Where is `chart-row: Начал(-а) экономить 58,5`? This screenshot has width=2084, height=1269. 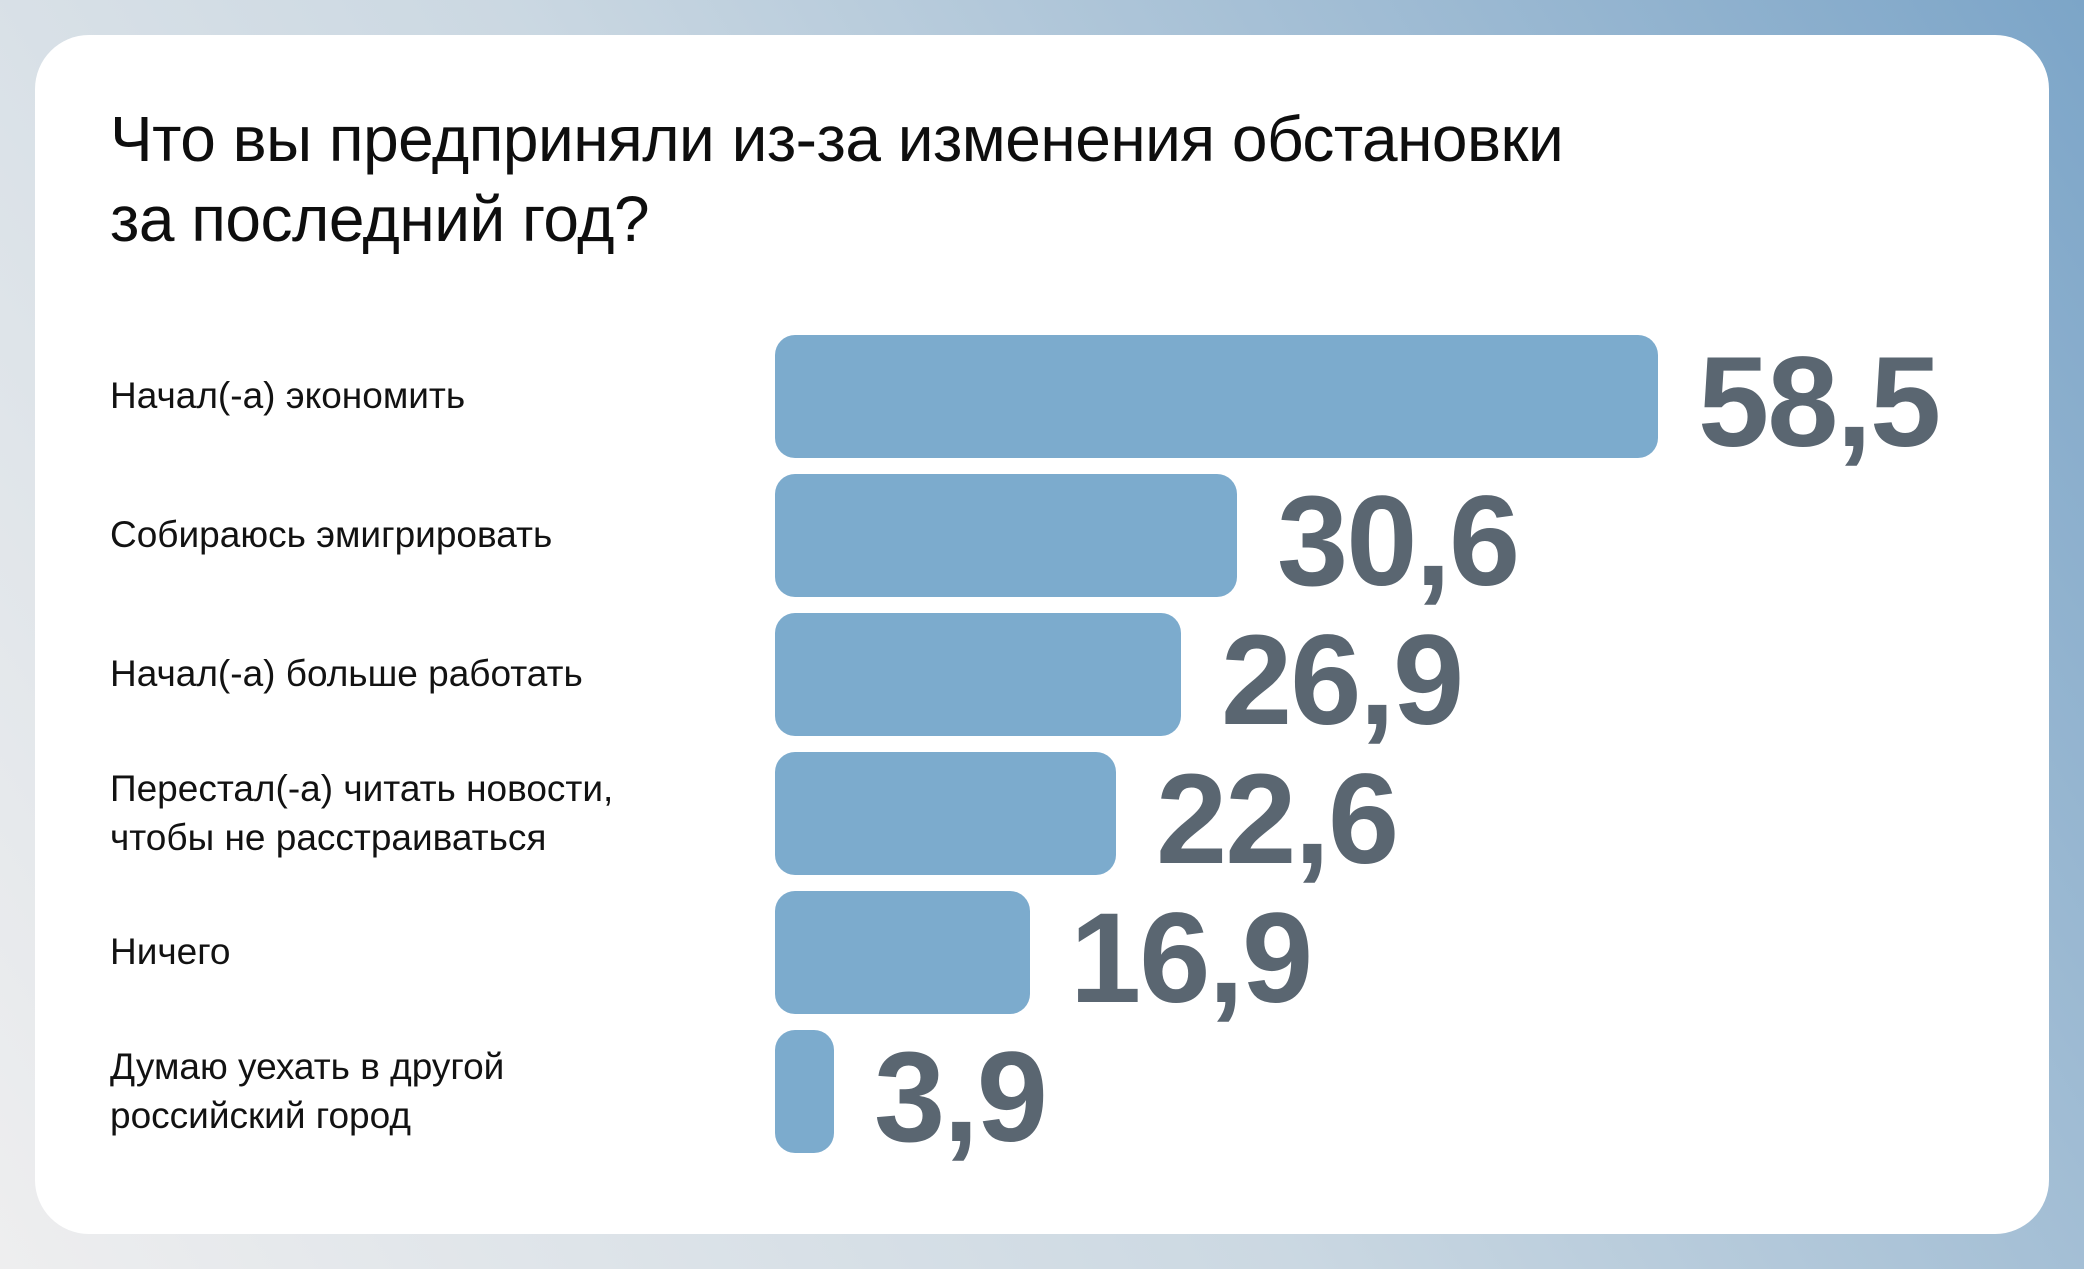 chart-row: Начал(-а) экономить 58,5 is located at coordinates (1044, 400).